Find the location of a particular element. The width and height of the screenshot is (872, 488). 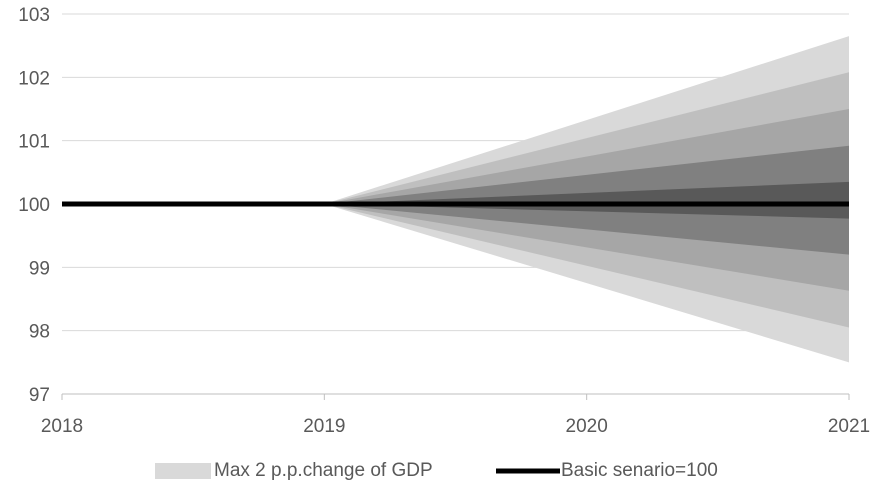

y-tick-label: 102 is located at coordinates (34, 78).